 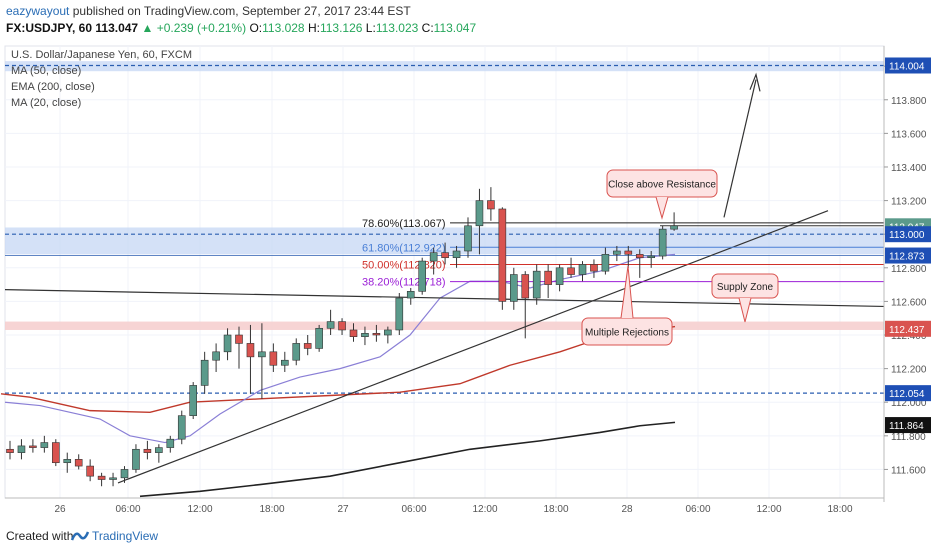 What do you see at coordinates (455, 28) in the screenshot?
I see `close-value: 113.047` at bounding box center [455, 28].